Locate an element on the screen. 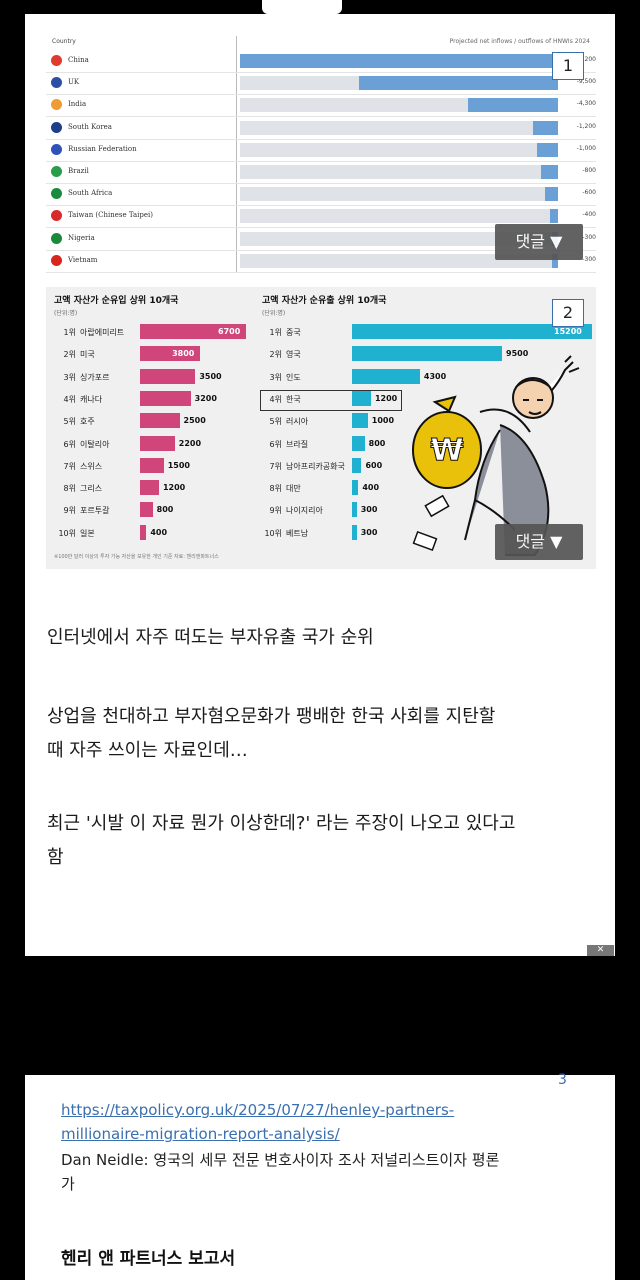 This screenshot has width=640, height=1280. country-name: Taiwan (Chinese Taipei) is located at coordinates (111, 215).